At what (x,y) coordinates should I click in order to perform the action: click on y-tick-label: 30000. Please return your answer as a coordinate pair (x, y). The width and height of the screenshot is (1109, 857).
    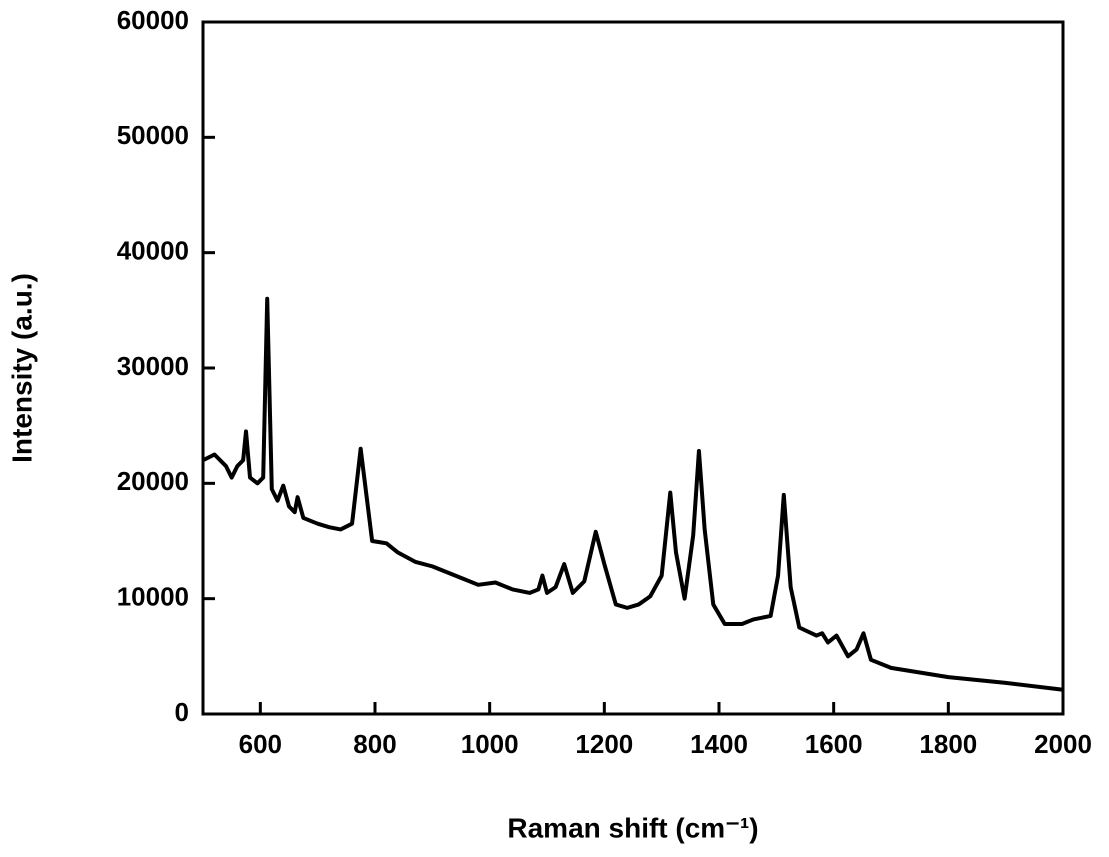
    Looking at the image, I should click on (153, 366).